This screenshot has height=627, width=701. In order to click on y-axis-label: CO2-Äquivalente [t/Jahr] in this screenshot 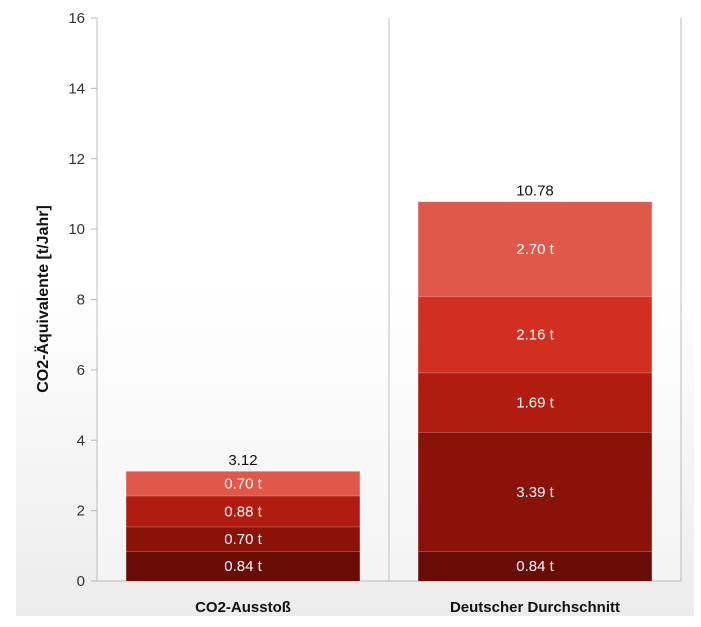, I will do `click(43, 299)`.